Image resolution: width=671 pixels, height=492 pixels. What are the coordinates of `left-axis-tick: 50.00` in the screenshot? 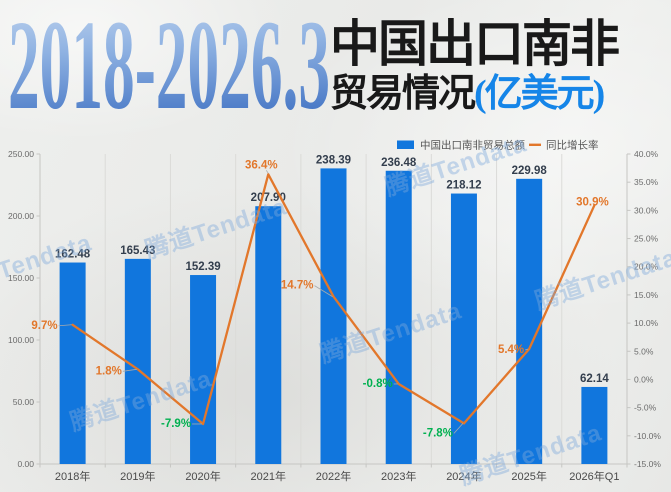 It's located at (24, 402).